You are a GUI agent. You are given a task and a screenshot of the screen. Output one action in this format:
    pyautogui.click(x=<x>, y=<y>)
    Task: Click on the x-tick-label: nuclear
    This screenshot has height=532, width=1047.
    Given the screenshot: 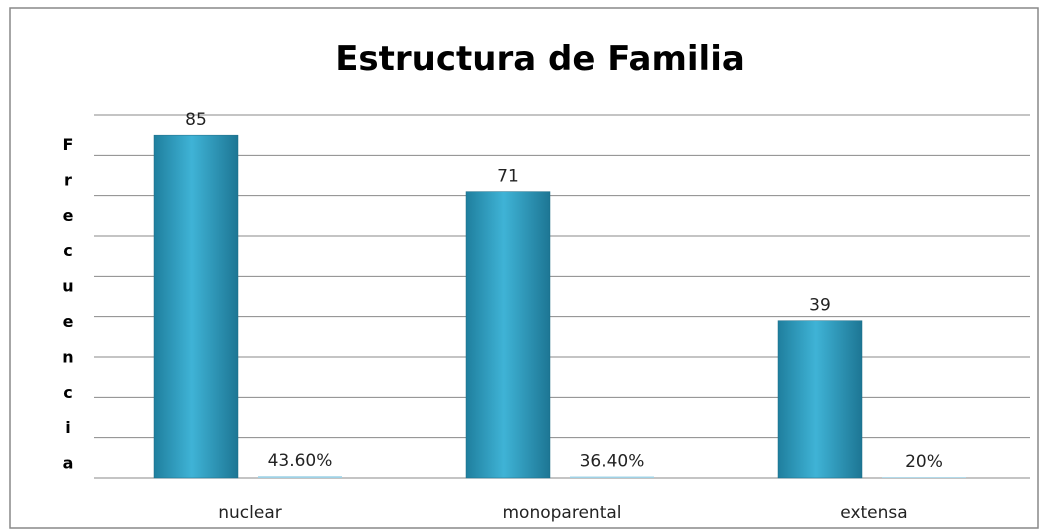 What is the action you would take?
    pyautogui.click(x=249, y=513)
    